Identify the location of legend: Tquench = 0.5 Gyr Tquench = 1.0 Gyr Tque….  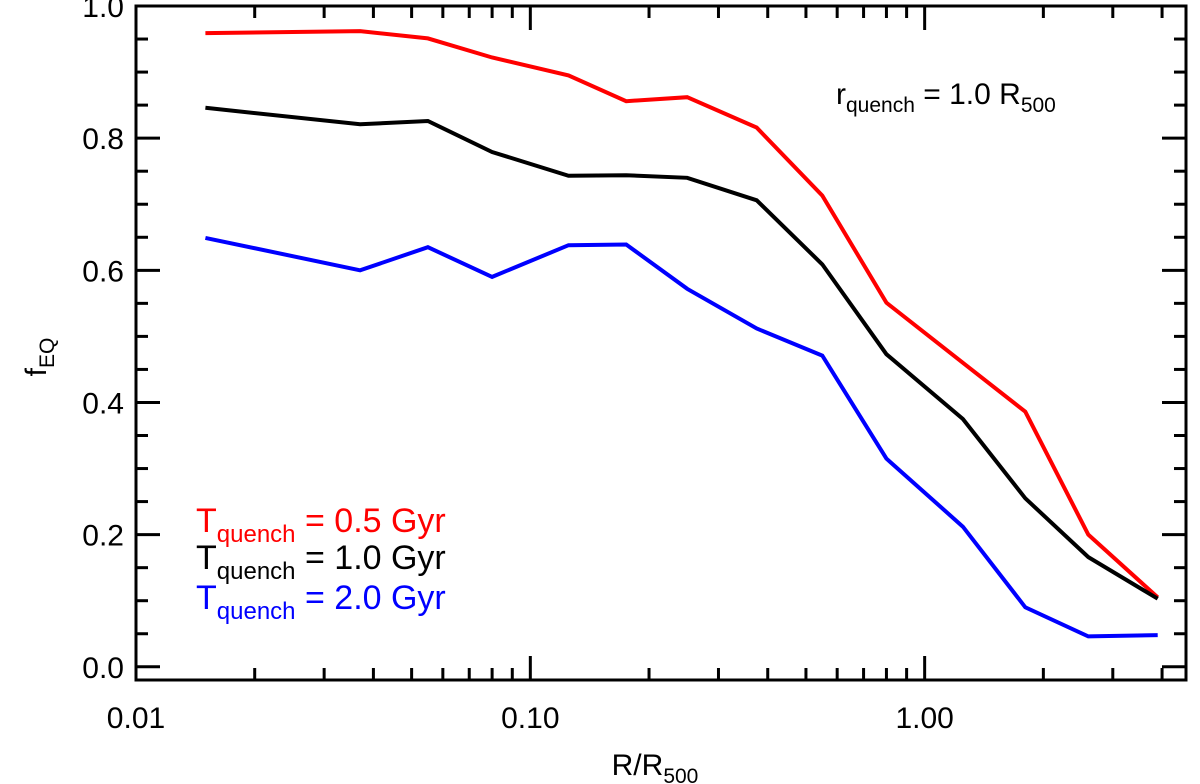
(321, 563).